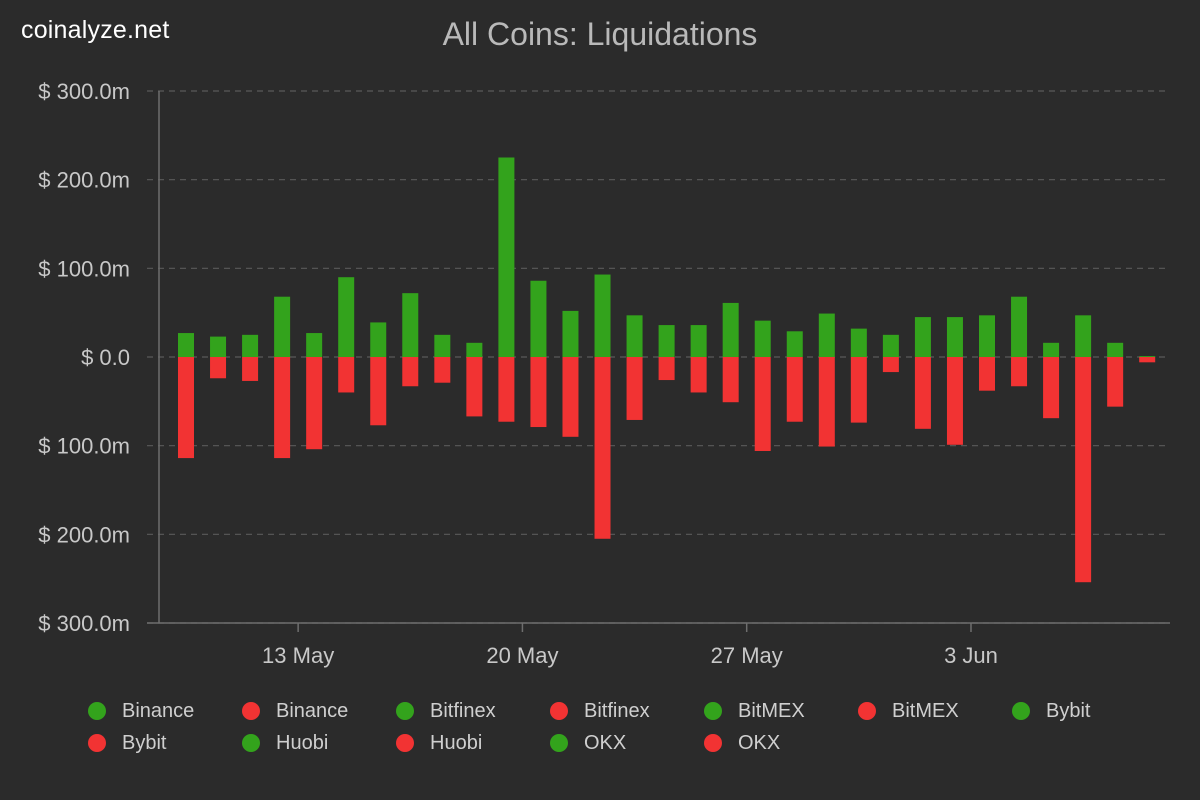 The image size is (1200, 800). Describe the element at coordinates (522, 655) in the screenshot. I see `x-tick-label: 20 May` at that location.